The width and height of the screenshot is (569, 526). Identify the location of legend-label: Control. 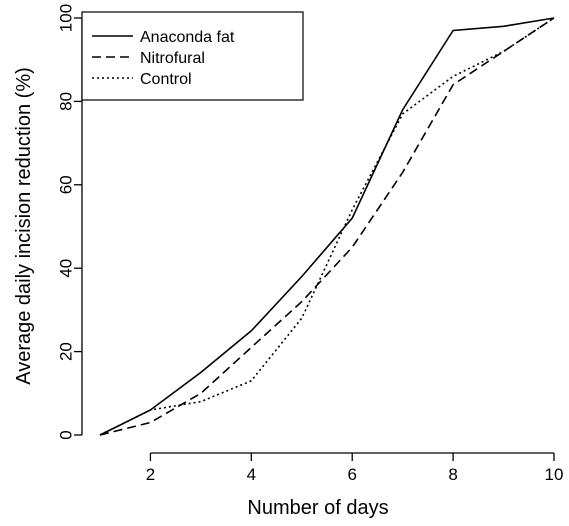
(166, 79).